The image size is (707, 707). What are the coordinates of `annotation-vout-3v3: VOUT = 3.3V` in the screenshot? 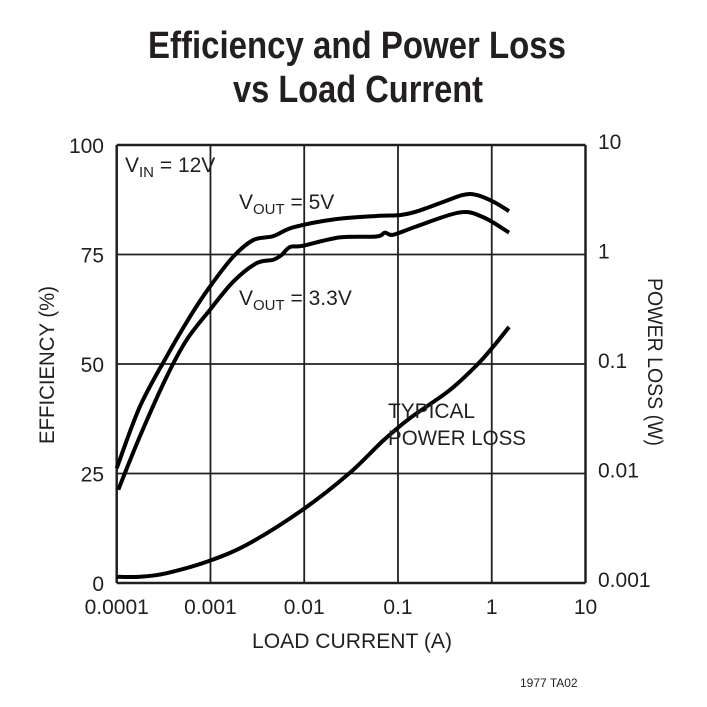 It's located at (295, 300).